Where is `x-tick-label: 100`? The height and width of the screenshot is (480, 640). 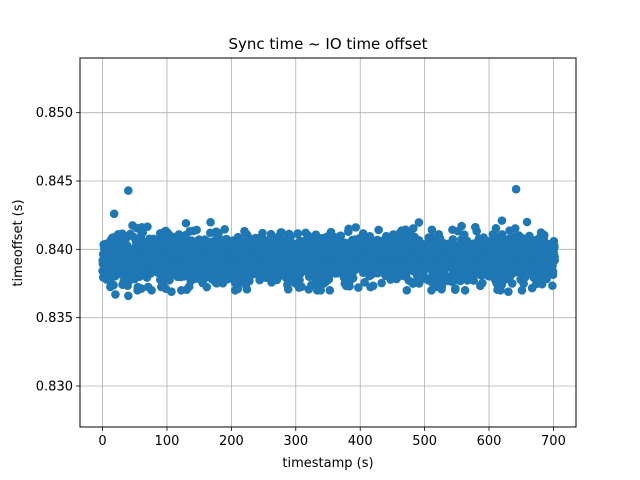
x-tick-label: 100 is located at coordinates (167, 441).